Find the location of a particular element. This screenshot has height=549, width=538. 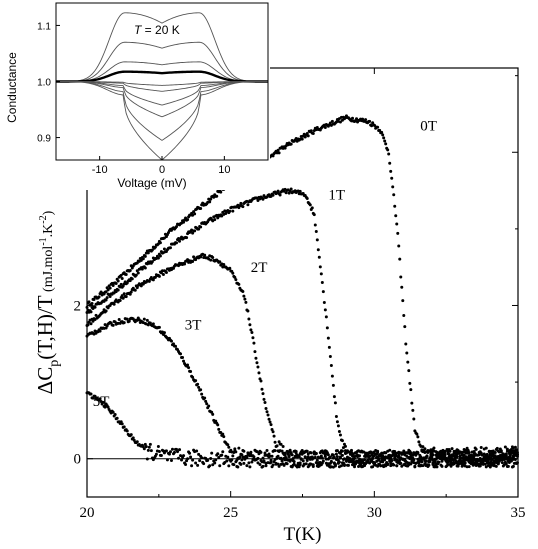

series-label-3T: 3T is located at coordinates (193, 326).